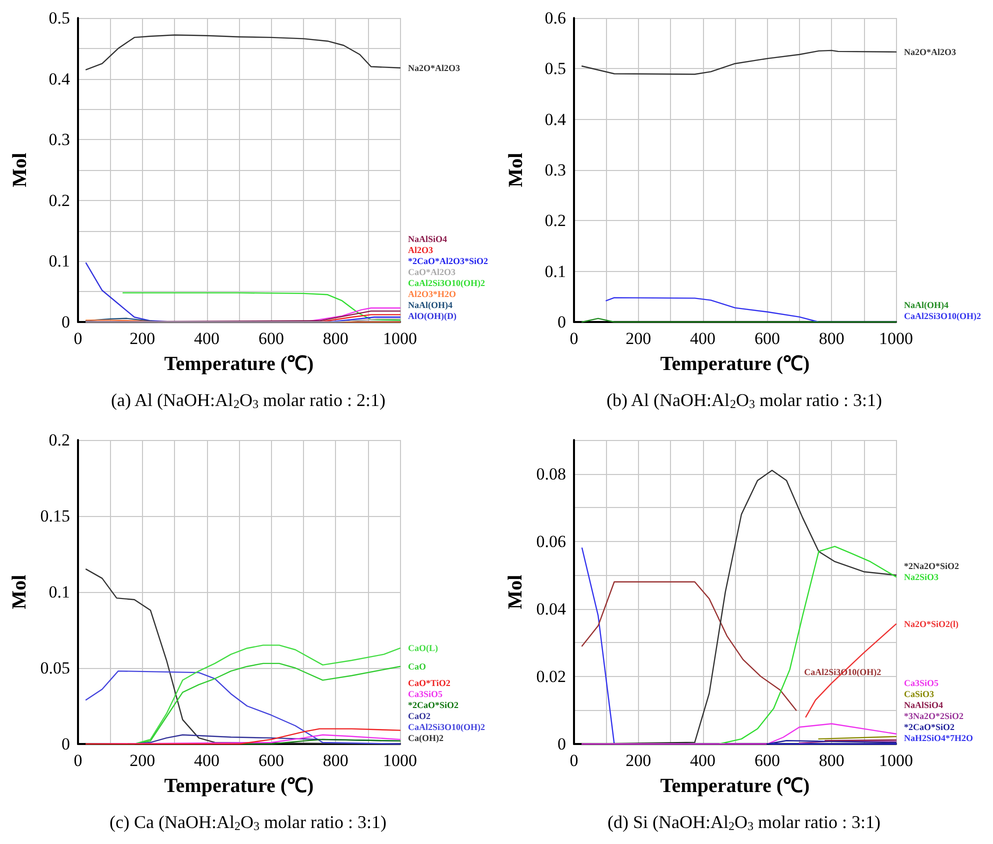 The height and width of the screenshot is (844, 993). I want to click on series-label: Ca(OH)2, so click(426, 738).